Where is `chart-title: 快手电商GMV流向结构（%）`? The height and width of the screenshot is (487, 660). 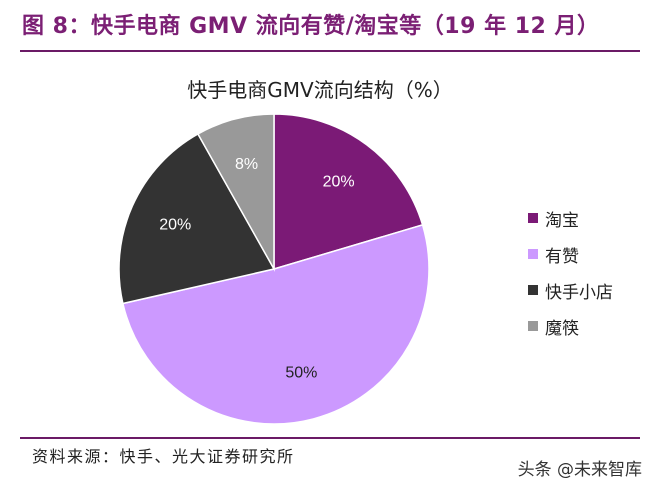 chart-title: 快手电商GMV流向结构（%） is located at coordinates (320, 90).